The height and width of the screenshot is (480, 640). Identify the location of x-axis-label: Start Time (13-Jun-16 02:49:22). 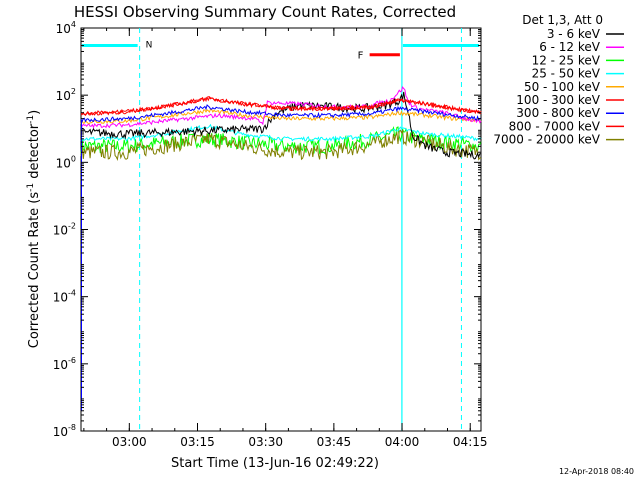
(275, 463).